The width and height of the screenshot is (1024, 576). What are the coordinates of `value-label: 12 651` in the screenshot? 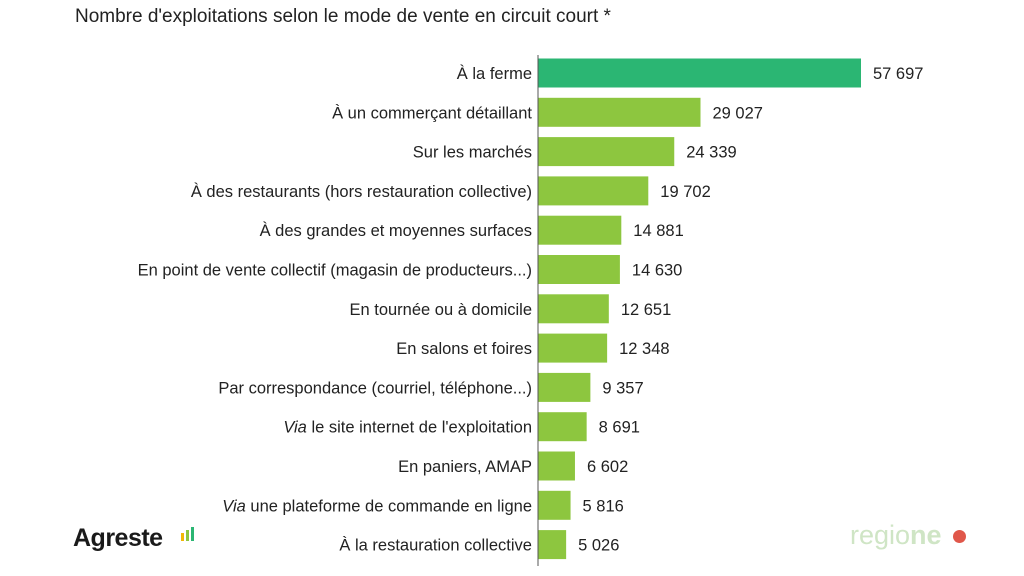 It's located at (646, 310).